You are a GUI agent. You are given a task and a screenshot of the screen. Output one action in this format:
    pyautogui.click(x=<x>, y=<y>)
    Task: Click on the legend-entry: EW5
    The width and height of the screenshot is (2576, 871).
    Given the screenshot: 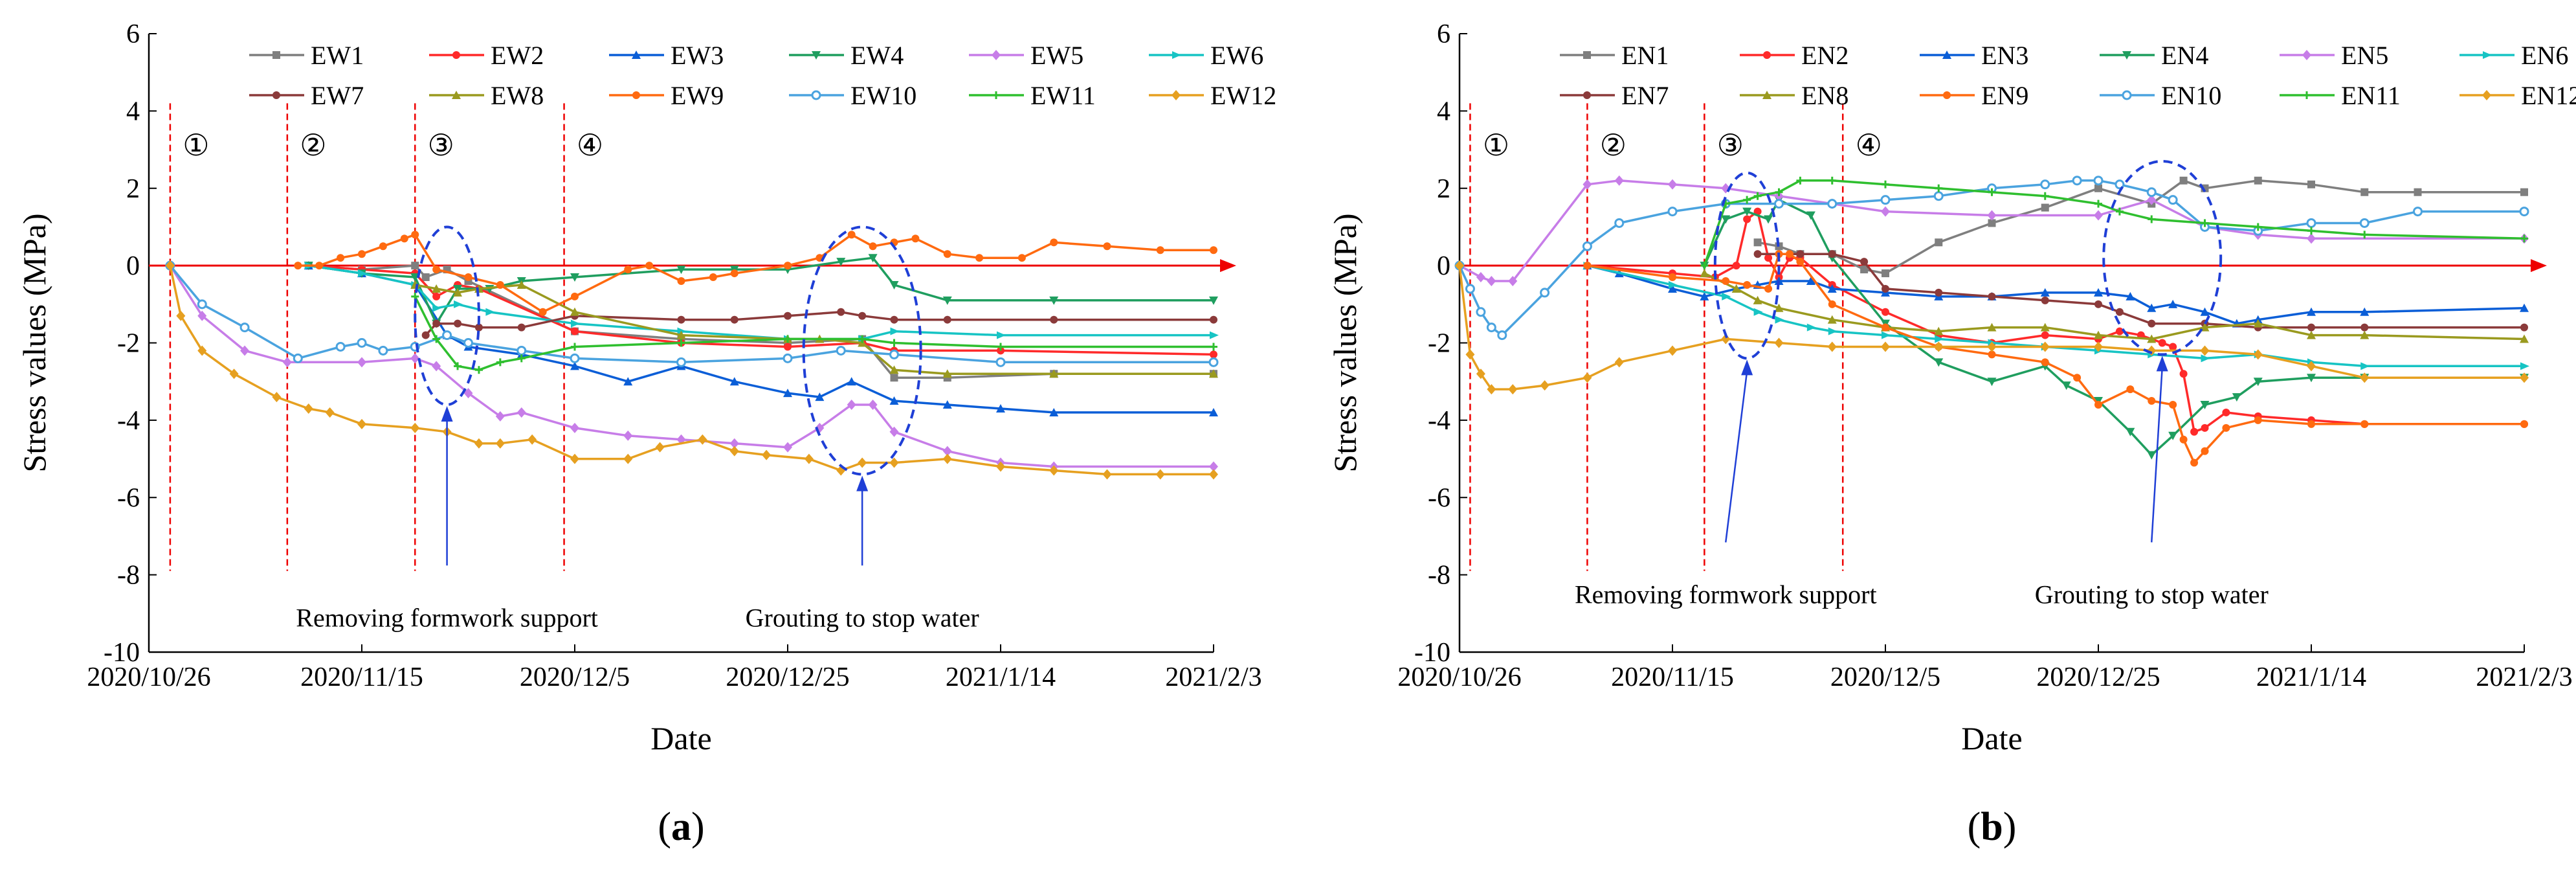 What is the action you would take?
    pyautogui.click(x=1026, y=55)
    